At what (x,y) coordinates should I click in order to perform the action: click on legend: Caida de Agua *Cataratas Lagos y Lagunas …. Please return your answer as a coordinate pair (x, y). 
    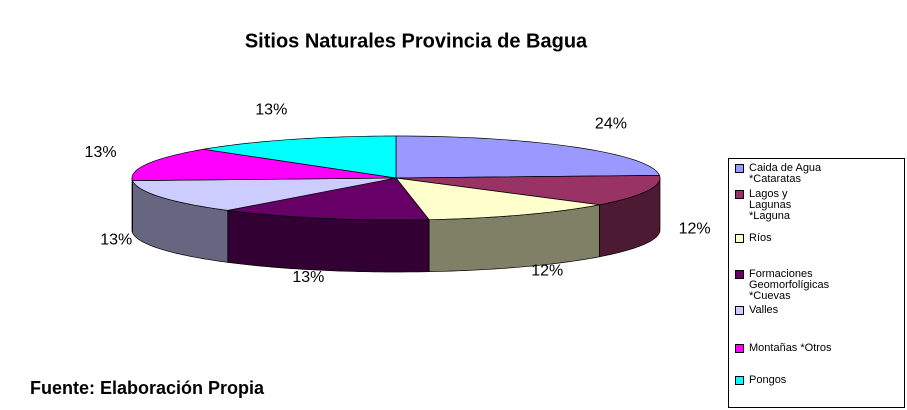
    Looking at the image, I should click on (816, 283).